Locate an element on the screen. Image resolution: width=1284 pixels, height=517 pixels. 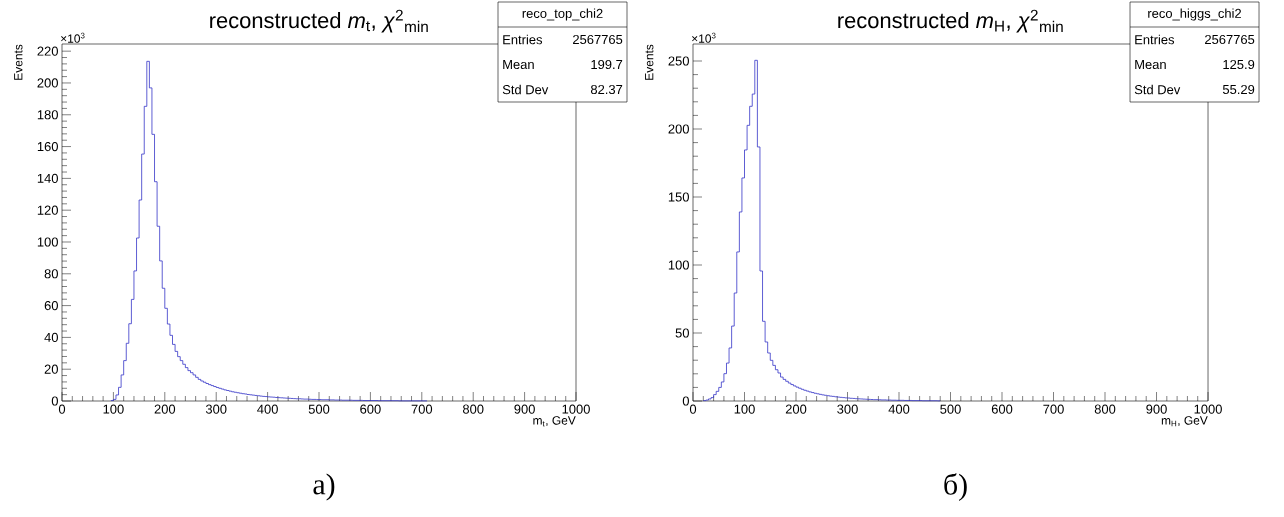
y-tick-label: 40 is located at coordinates (51, 337).